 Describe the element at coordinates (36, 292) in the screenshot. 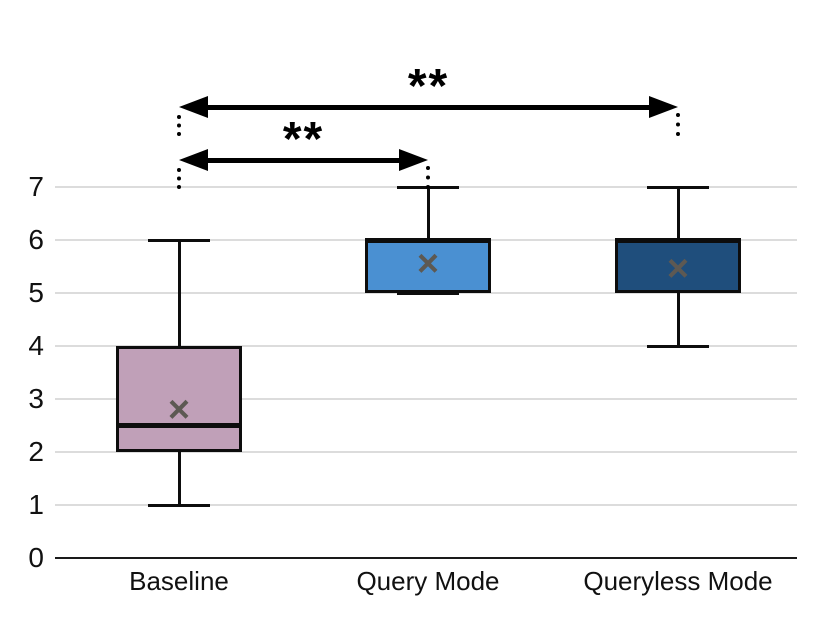

I see `y-tick-label: 5` at that location.